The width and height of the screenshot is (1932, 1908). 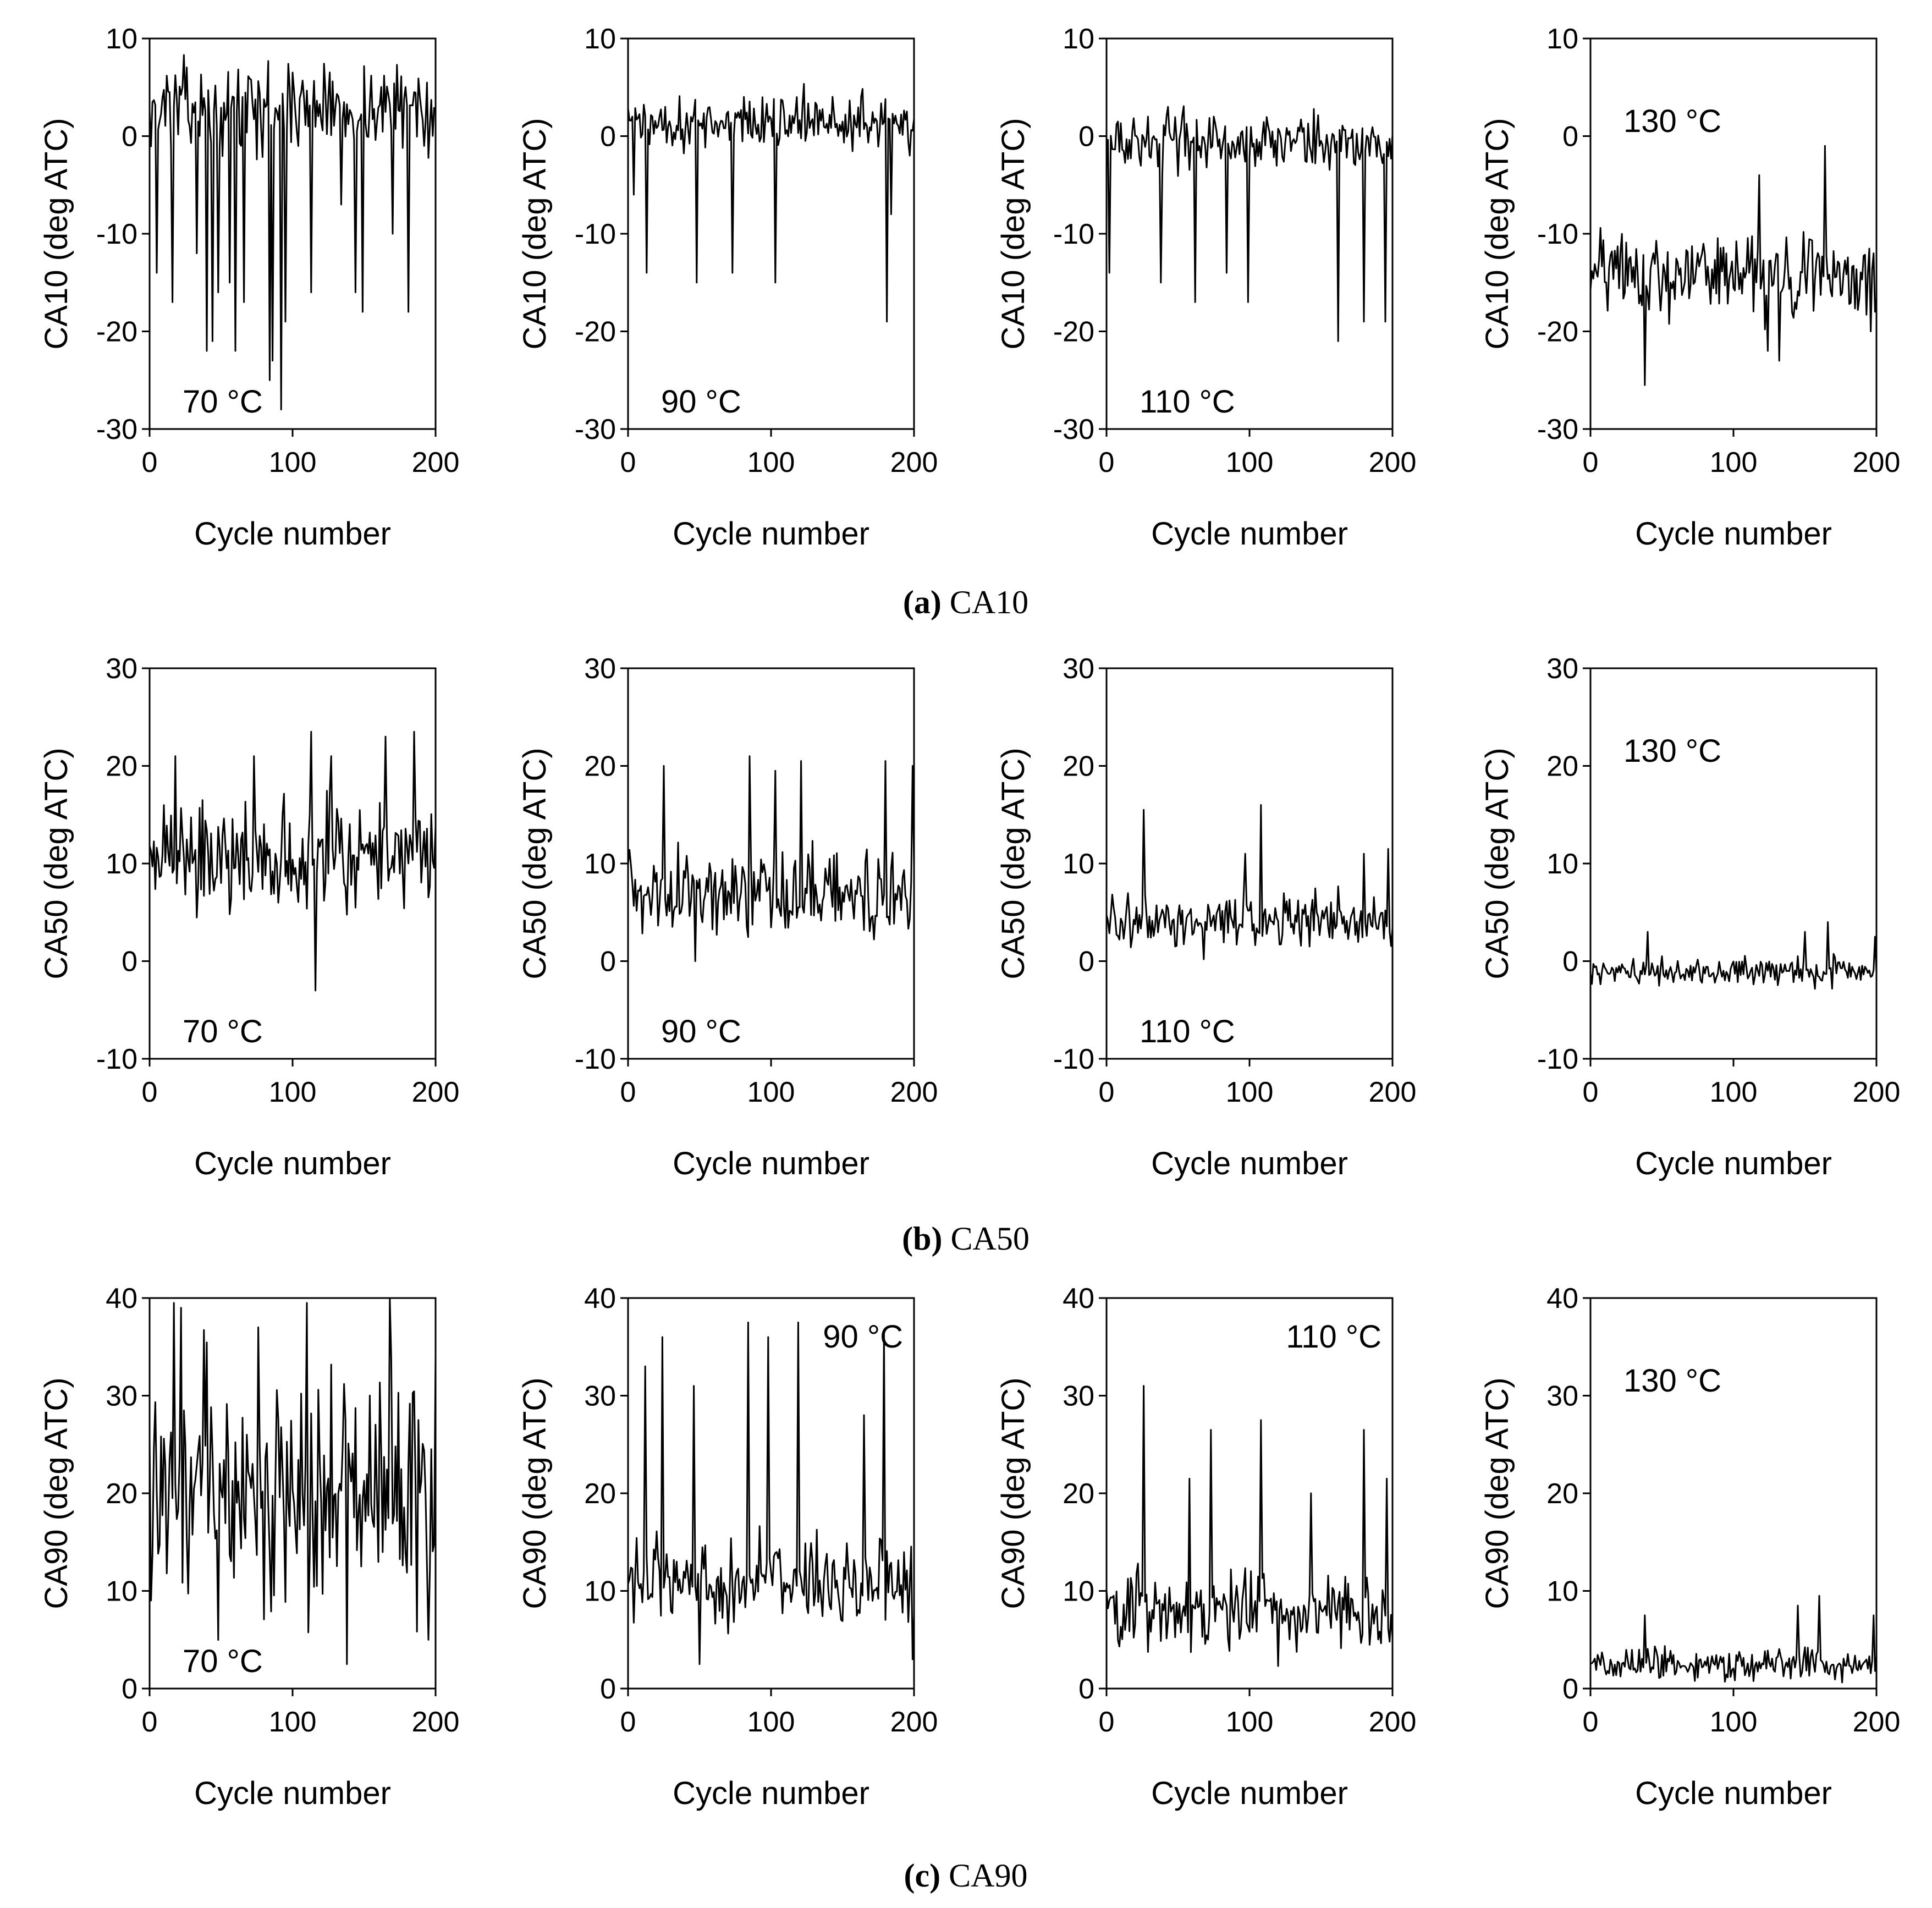 I want to click on row-captions: (a) CA10 (b) CA50 (c) CA90, so click(x=966, y=1239).